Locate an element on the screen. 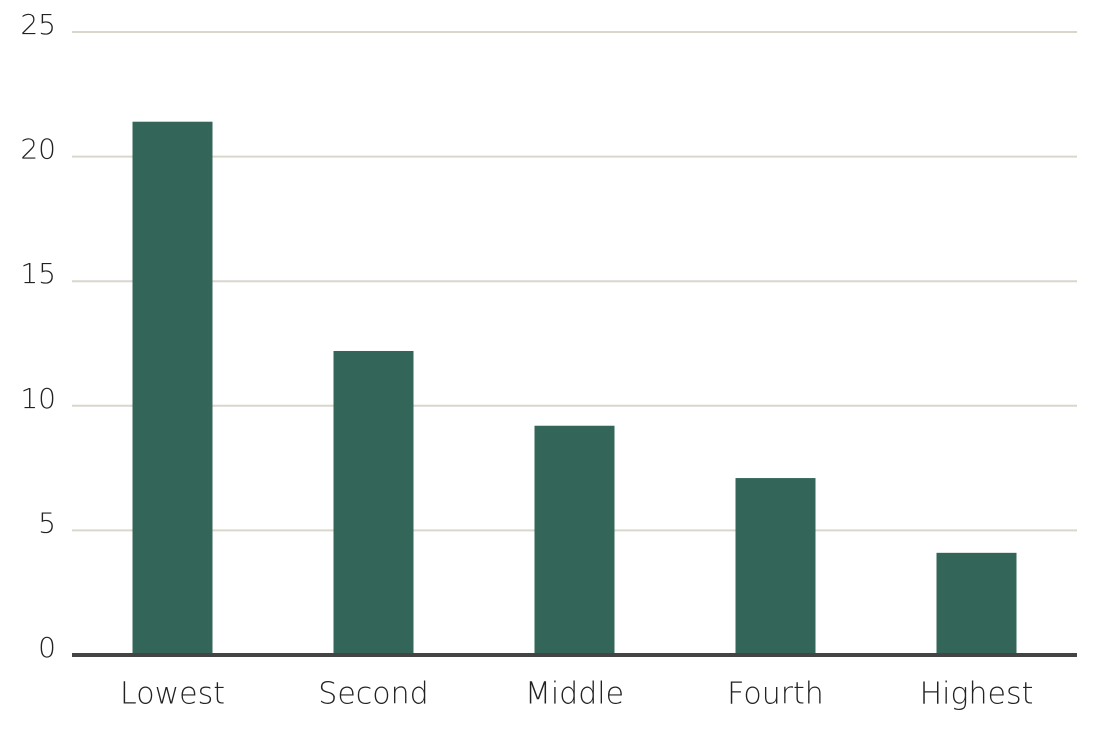 This screenshot has width=1100, height=750. y-tick-label: 15 is located at coordinates (38, 273).